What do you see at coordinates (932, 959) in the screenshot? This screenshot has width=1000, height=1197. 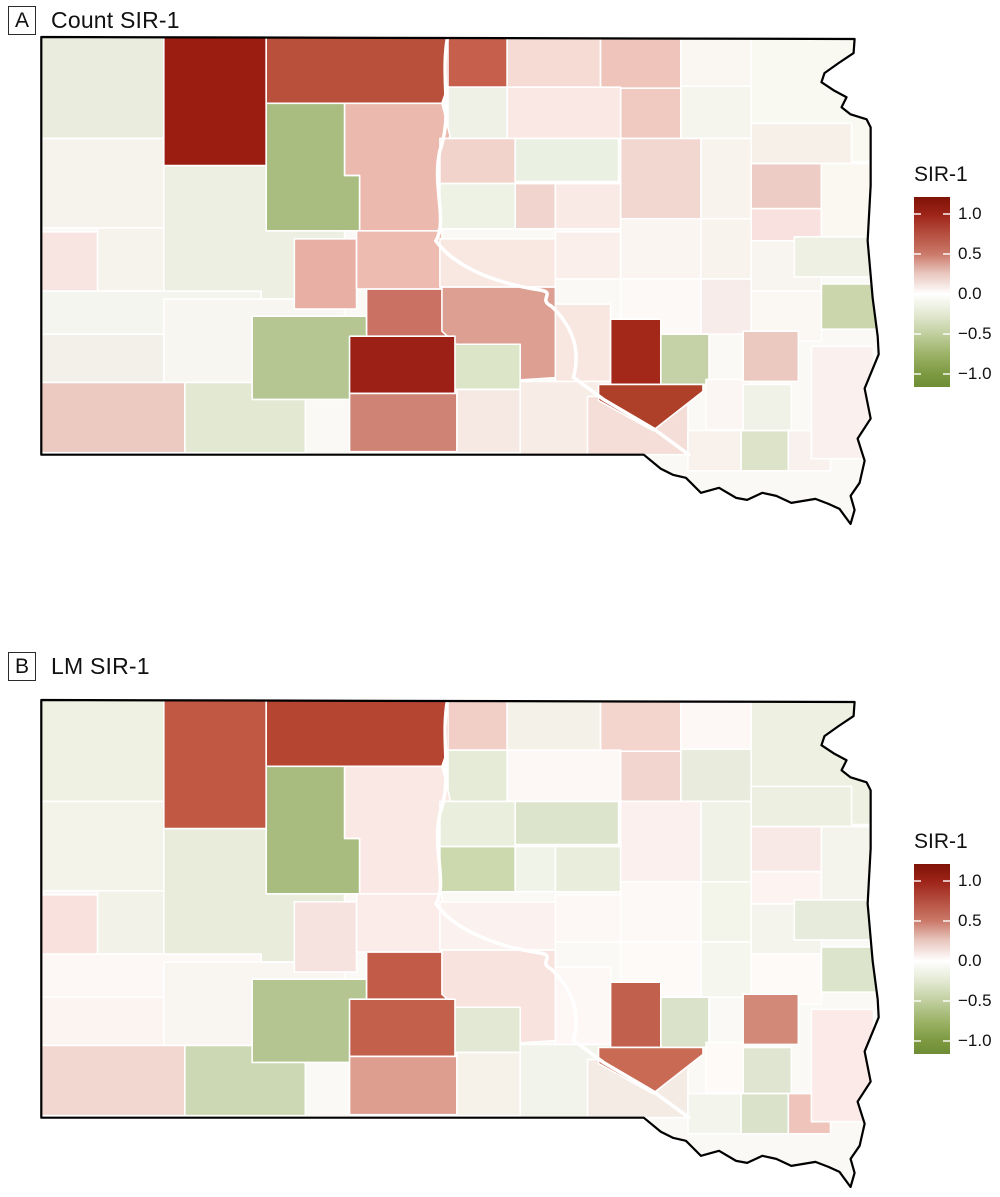 I see `legend-colorbar` at bounding box center [932, 959].